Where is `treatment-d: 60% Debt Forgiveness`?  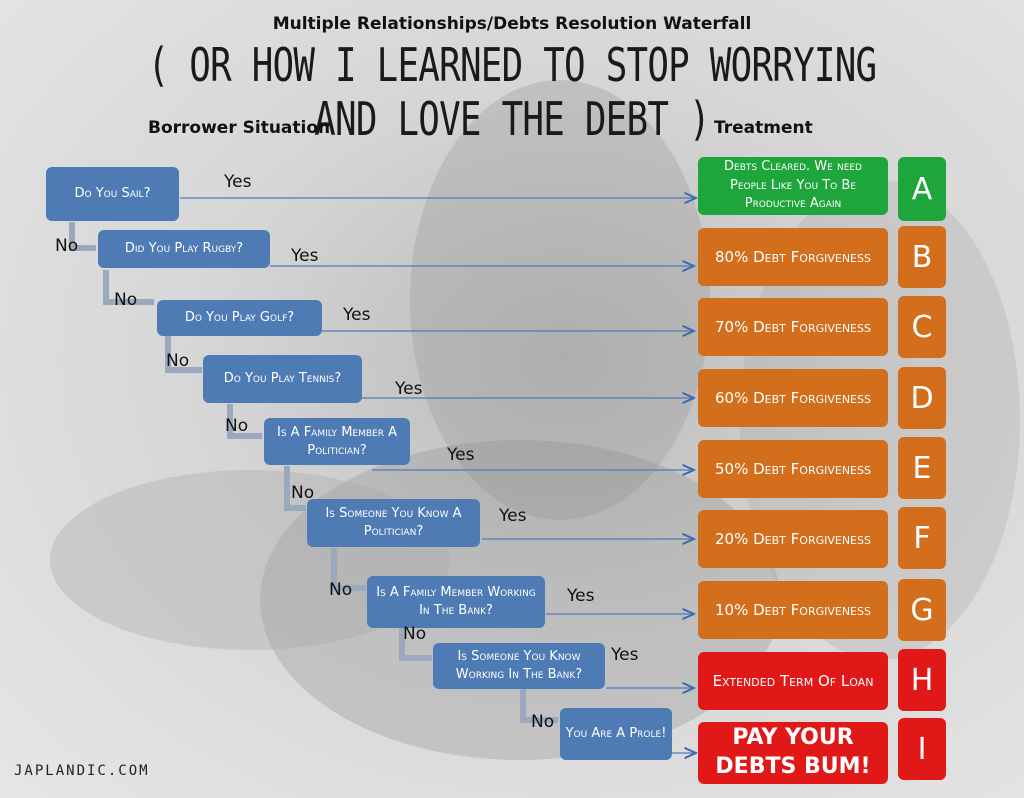 treatment-d: 60% Debt Forgiveness is located at coordinates (793, 398).